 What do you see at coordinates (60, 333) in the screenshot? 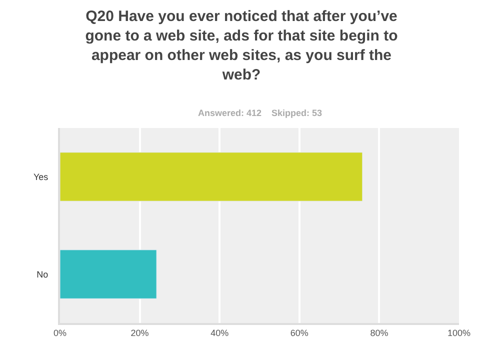
I see `x-tick-label: 0%` at bounding box center [60, 333].